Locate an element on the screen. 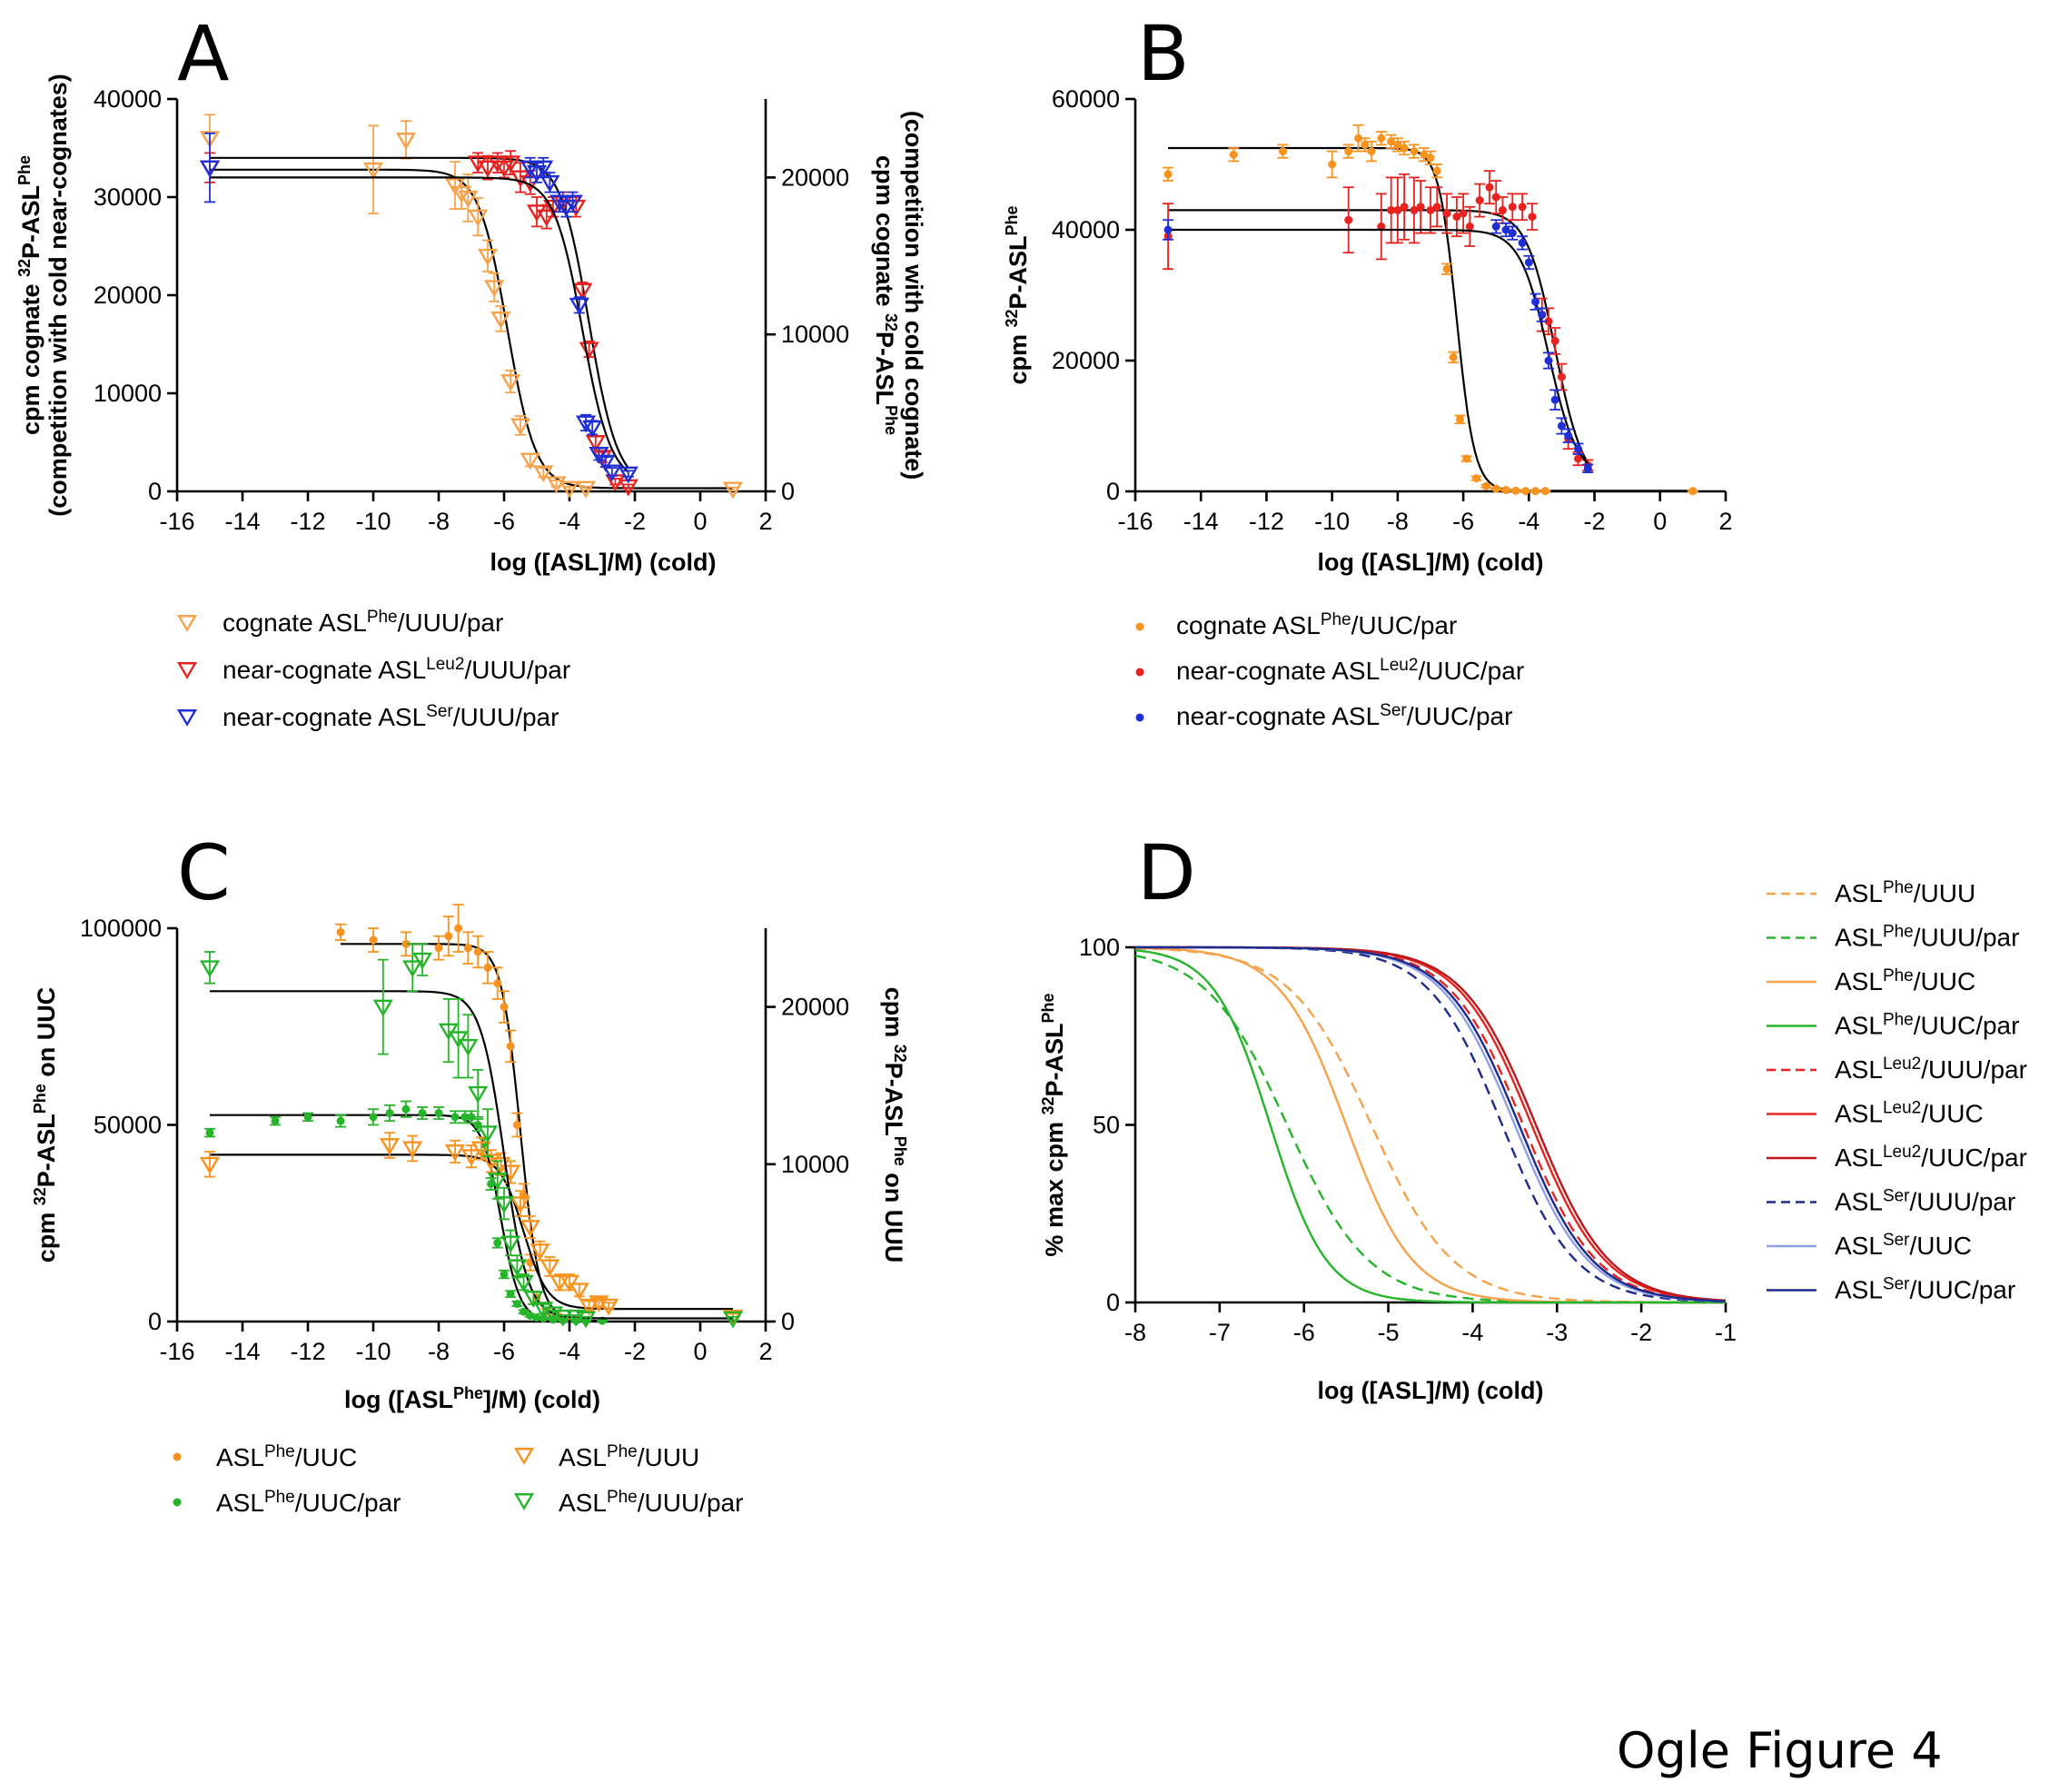 This screenshot has height=1792, width=2049. y-tick-label: 50 is located at coordinates (1106, 1125).